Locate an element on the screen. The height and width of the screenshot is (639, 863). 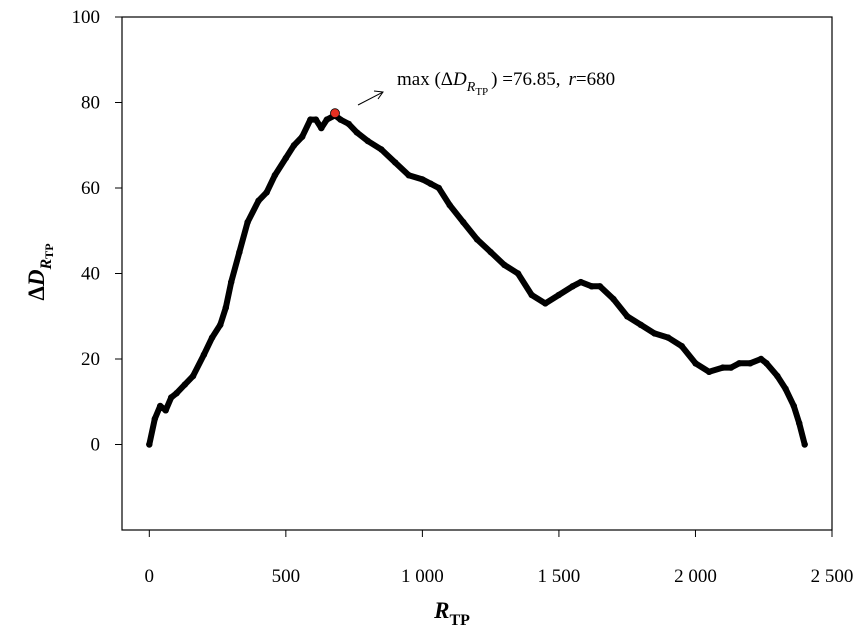
x-tick-label: 1 000 is located at coordinates (422, 576).